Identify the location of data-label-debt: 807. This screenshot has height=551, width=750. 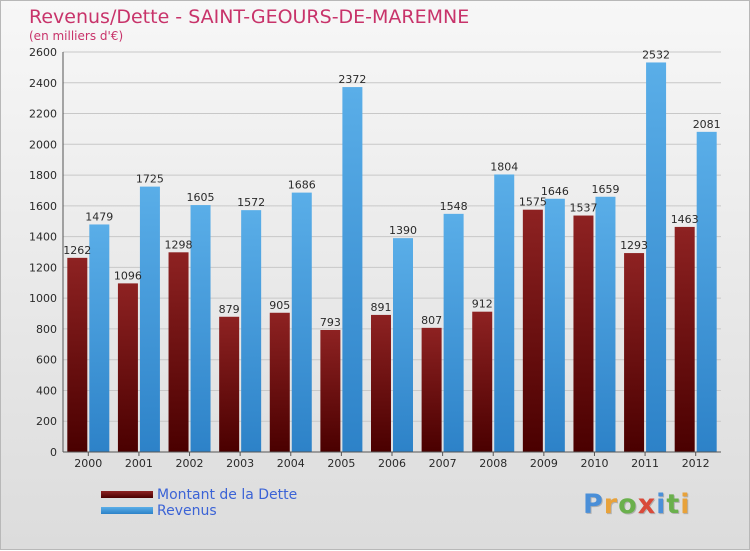
(431, 320).